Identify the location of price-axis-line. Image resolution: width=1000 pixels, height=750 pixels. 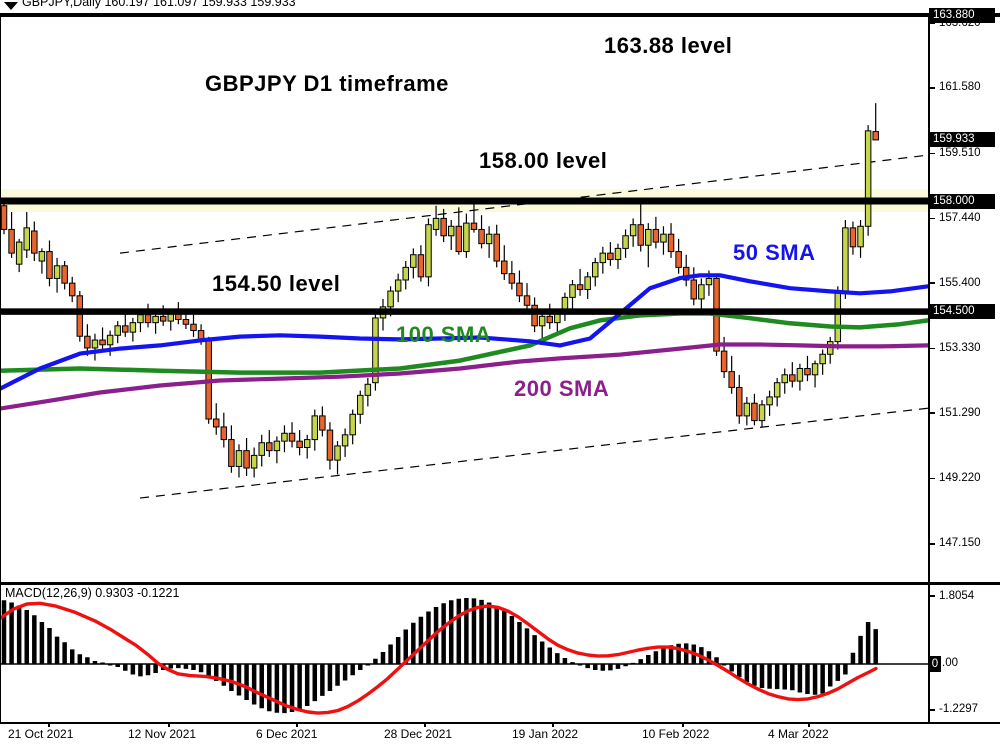
(929, 368).